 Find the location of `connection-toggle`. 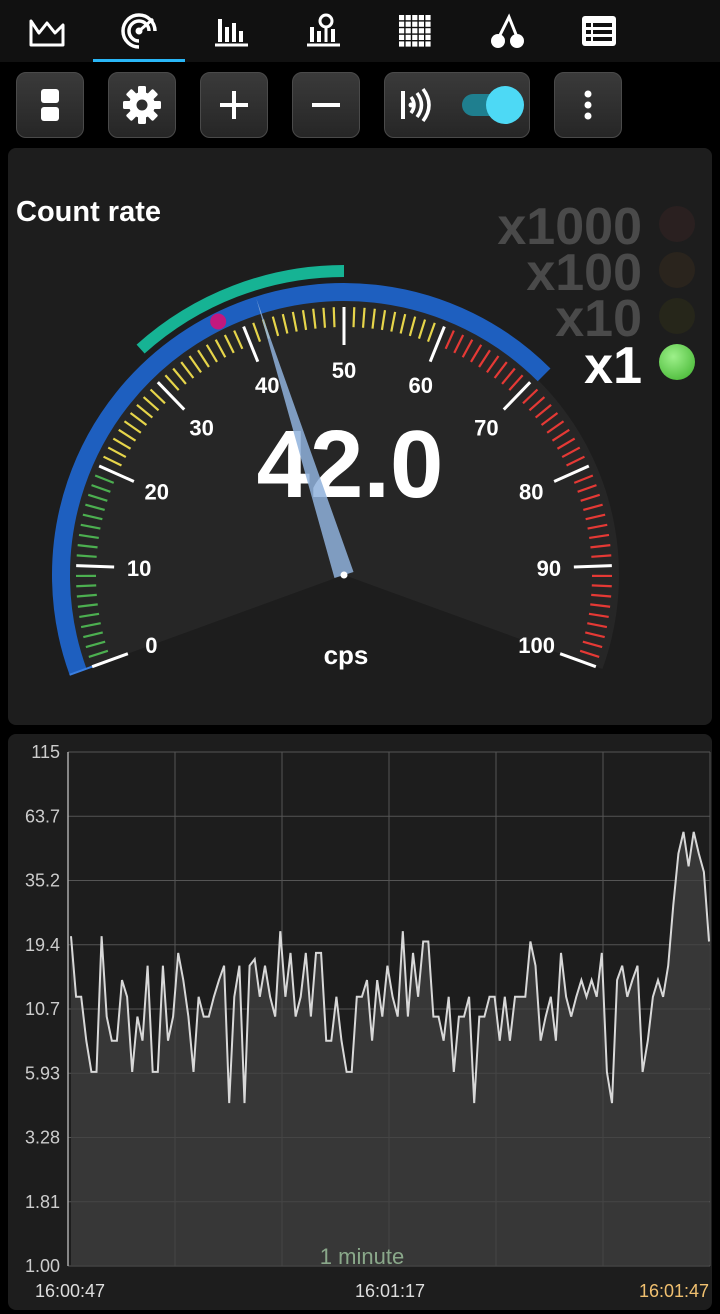

connection-toggle is located at coordinates (457, 105).